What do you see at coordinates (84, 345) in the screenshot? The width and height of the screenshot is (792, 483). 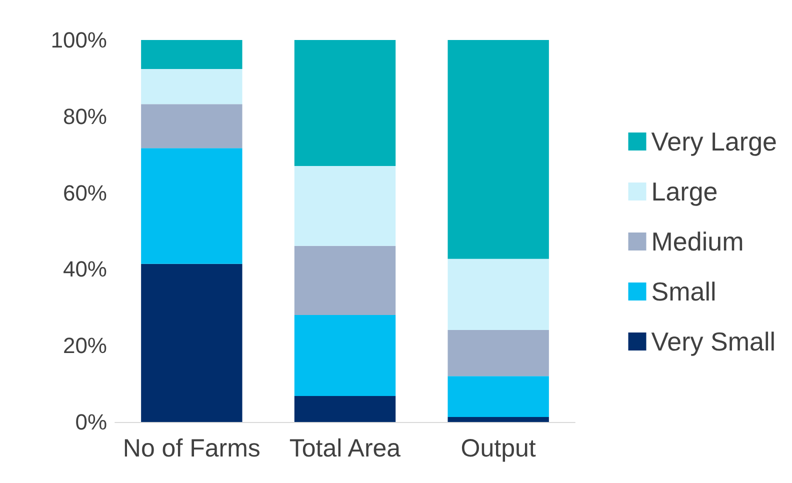 I see `y-tick-label: 20%` at bounding box center [84, 345].